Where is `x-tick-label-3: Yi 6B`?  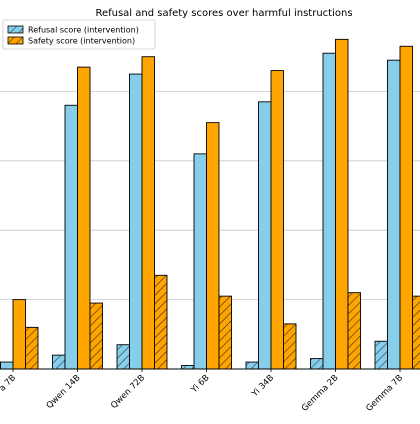 x-tick-label-3: Yi 6B is located at coordinates (200, 384).